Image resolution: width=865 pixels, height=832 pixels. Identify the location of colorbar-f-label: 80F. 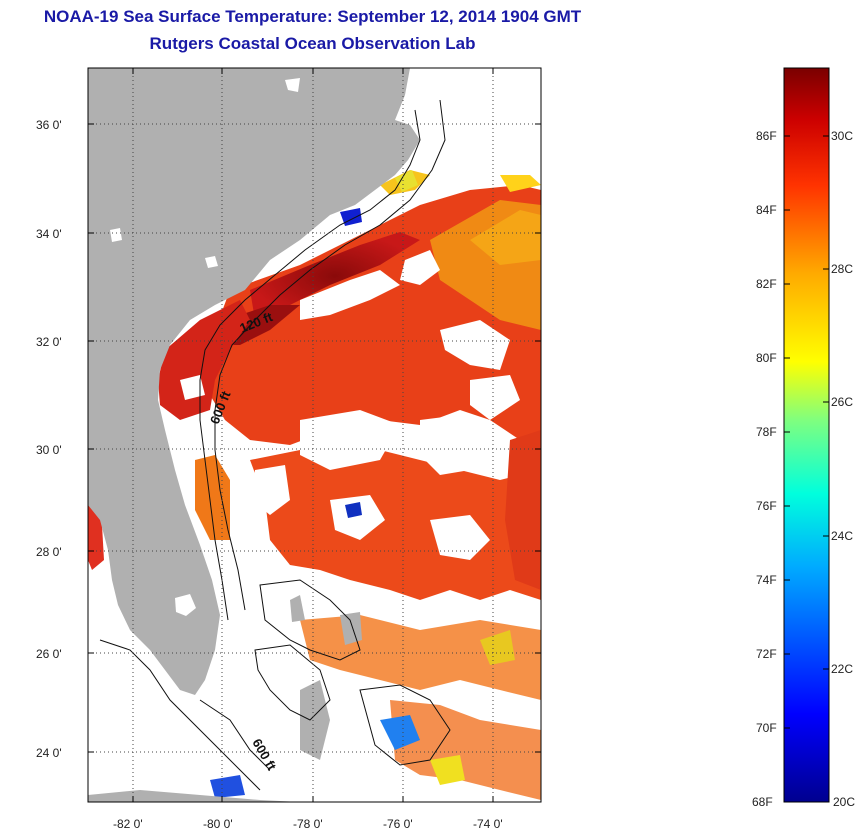
(766, 358).